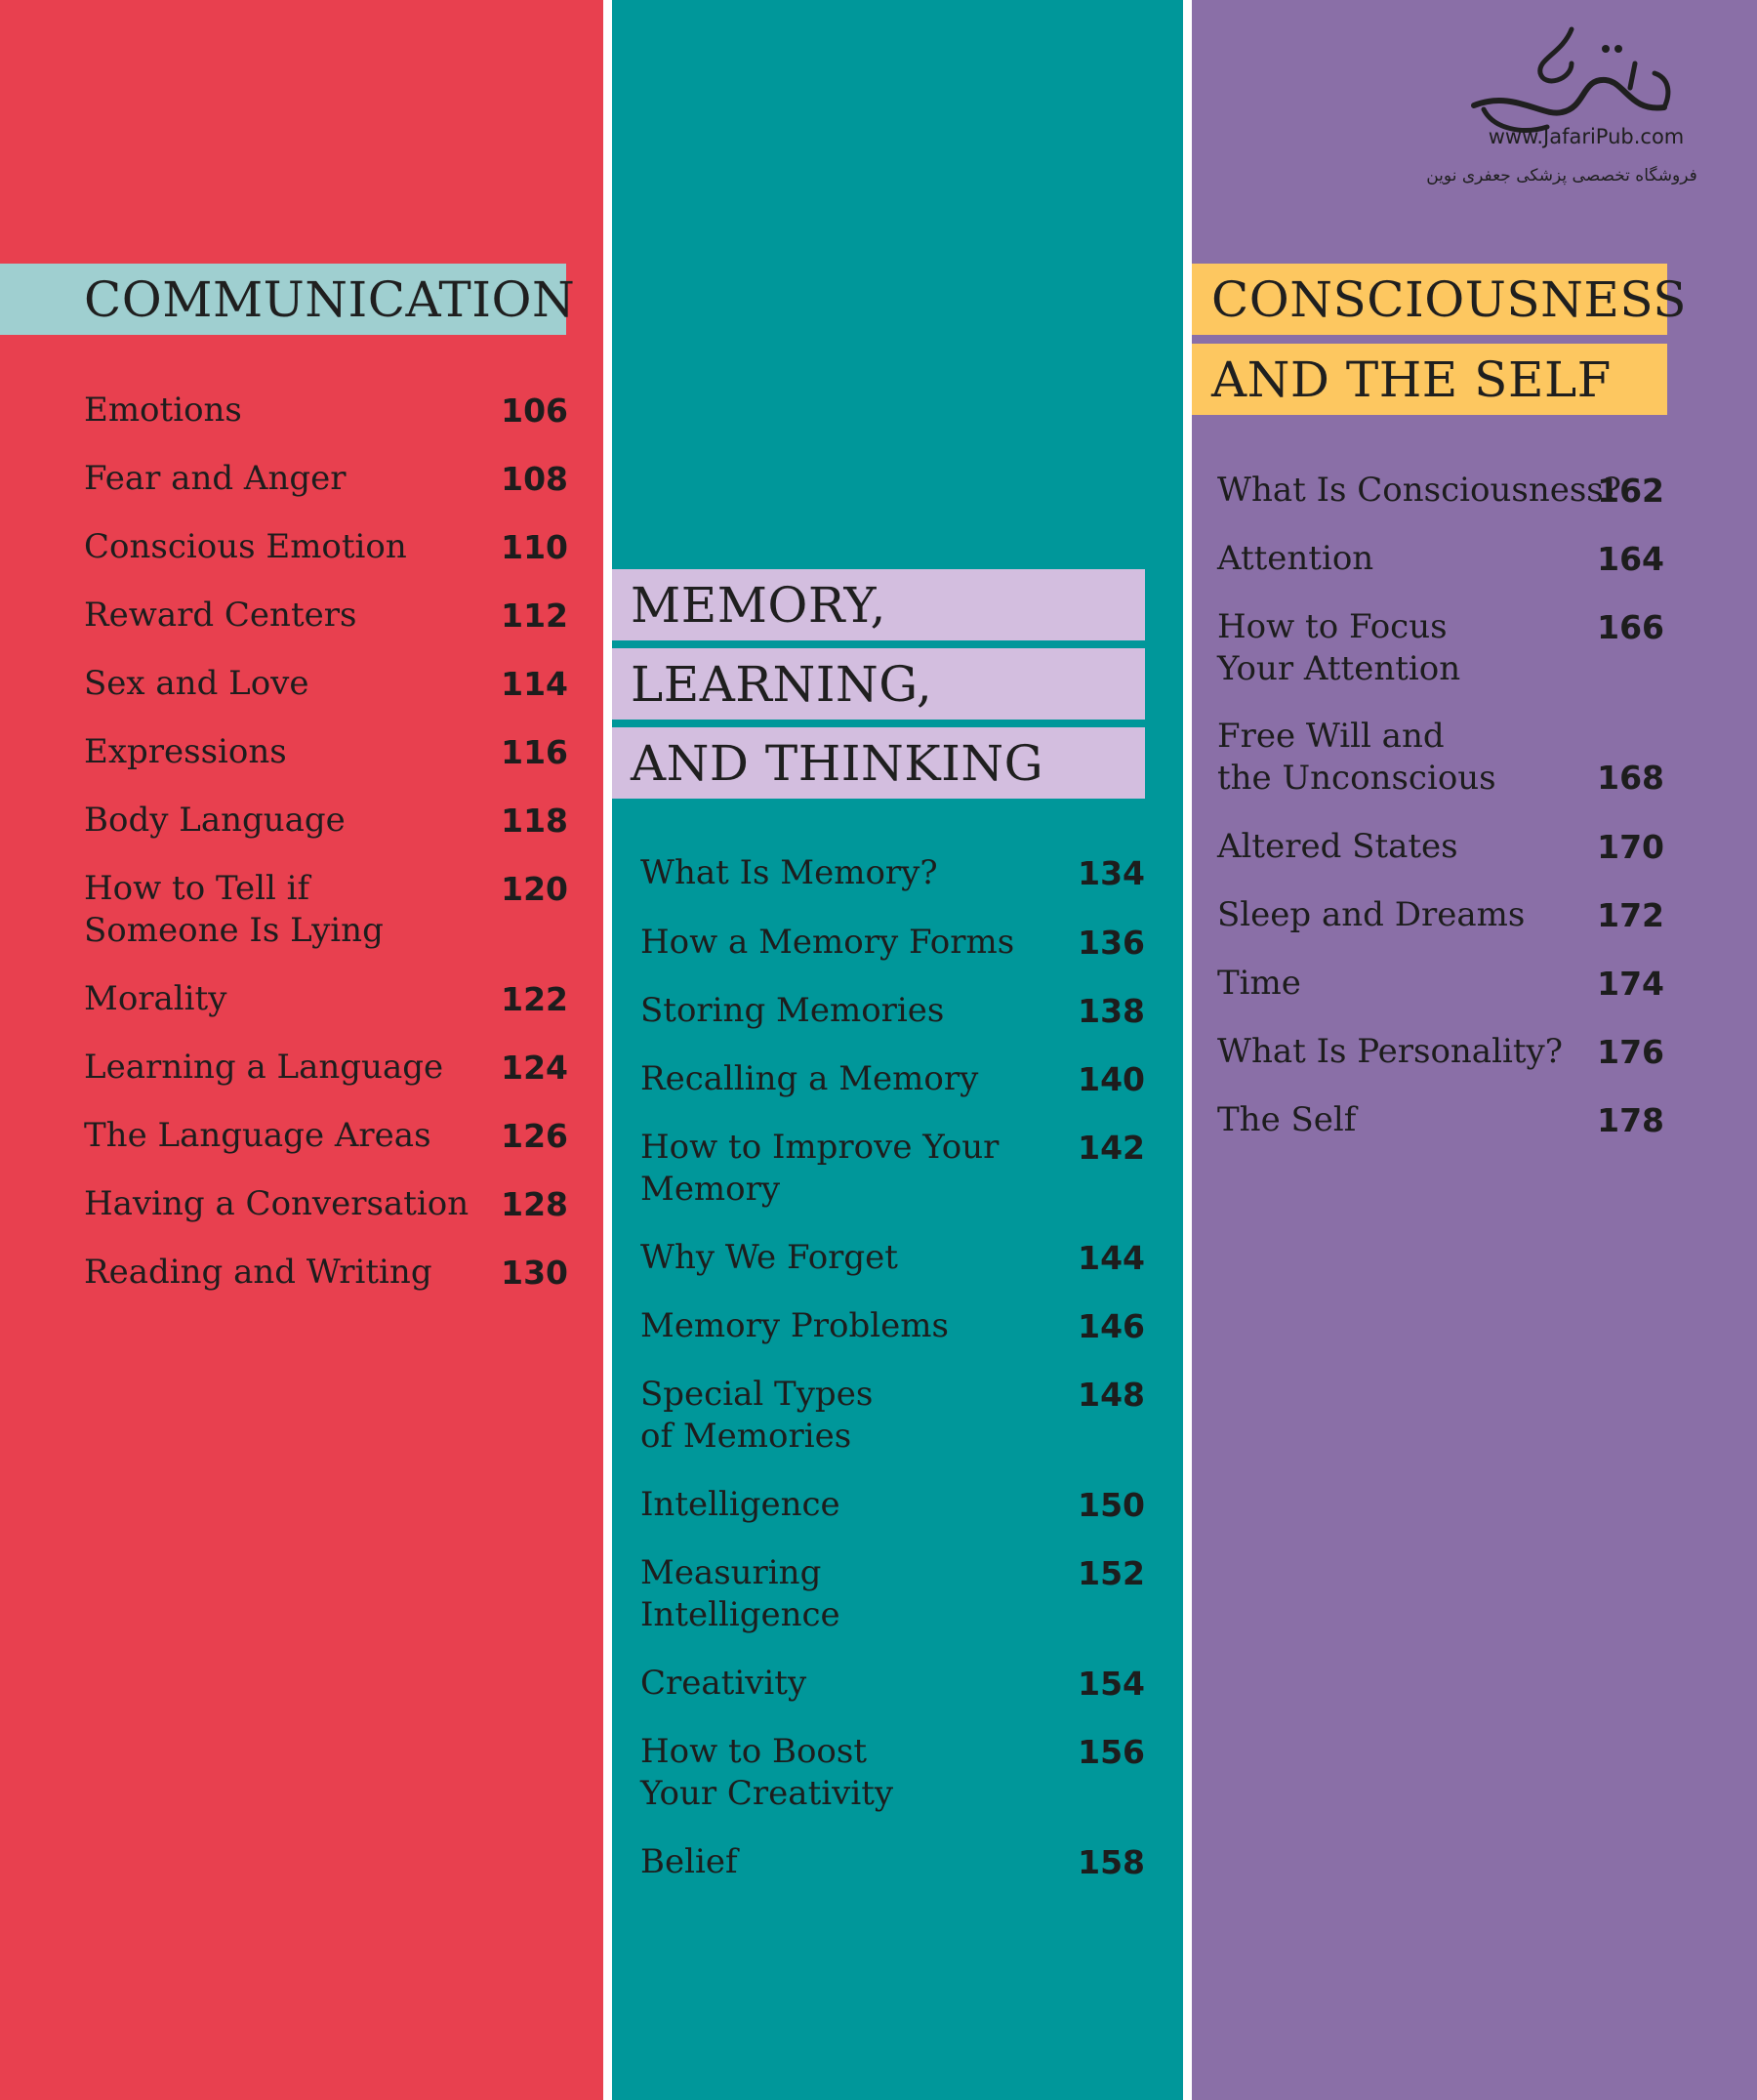 The height and width of the screenshot is (2100, 1757). What do you see at coordinates (1111, 1573) in the screenshot?
I see `toc-entry-page: 152` at bounding box center [1111, 1573].